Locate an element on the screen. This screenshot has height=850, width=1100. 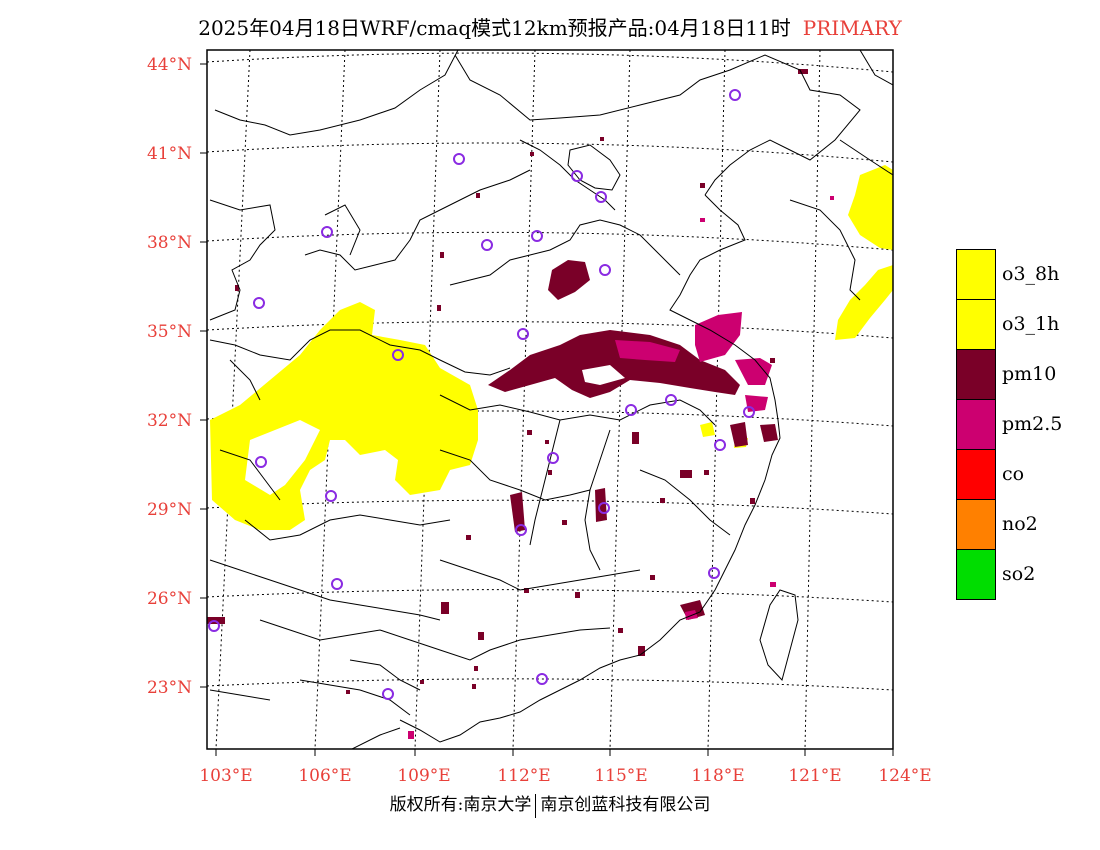
lat-label: 26°N is located at coordinates (169, 599).